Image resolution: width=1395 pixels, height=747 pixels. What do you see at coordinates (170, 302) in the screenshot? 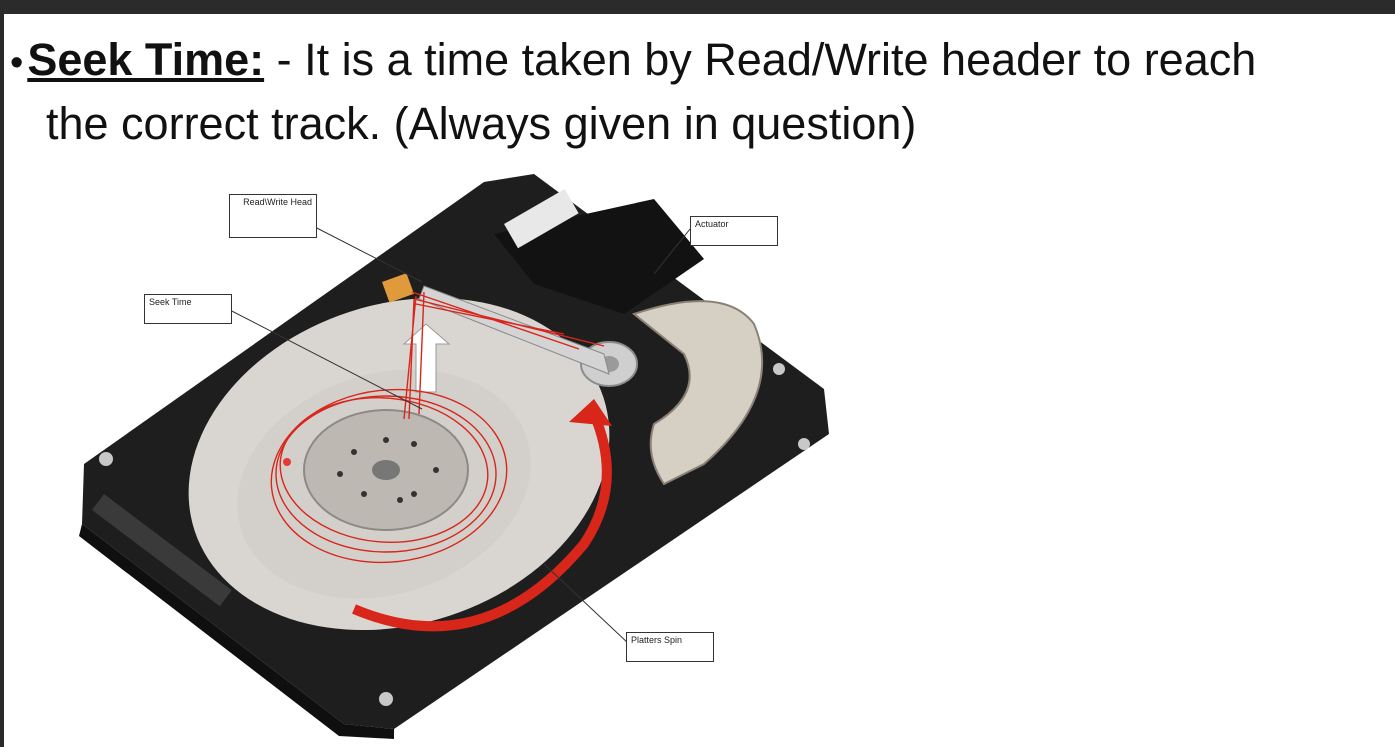
I see `callout-seek-time-label: Seek Time` at bounding box center [170, 302].